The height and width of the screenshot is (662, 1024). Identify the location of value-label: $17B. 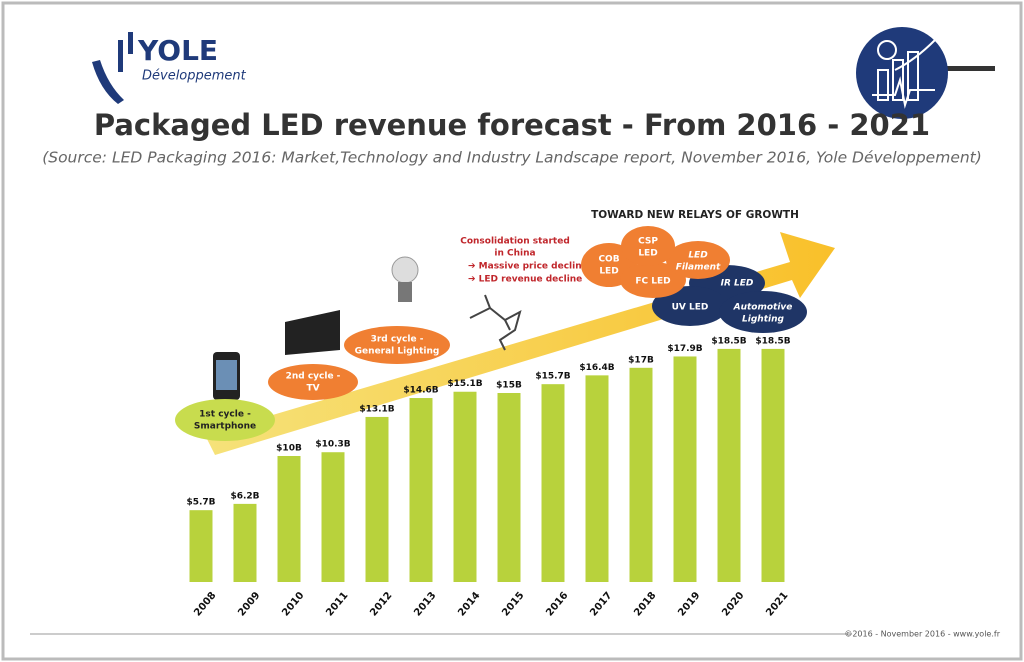
(641, 360).